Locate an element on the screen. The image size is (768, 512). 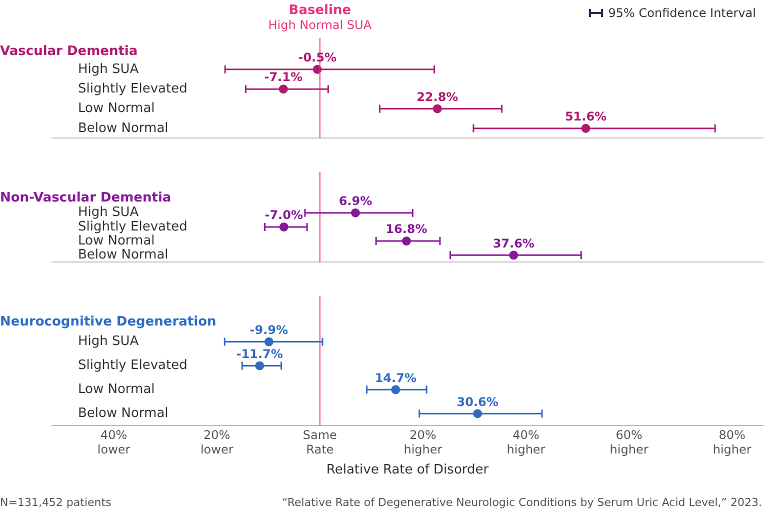
x-tick-label: 20% lower is located at coordinates (217, 442).